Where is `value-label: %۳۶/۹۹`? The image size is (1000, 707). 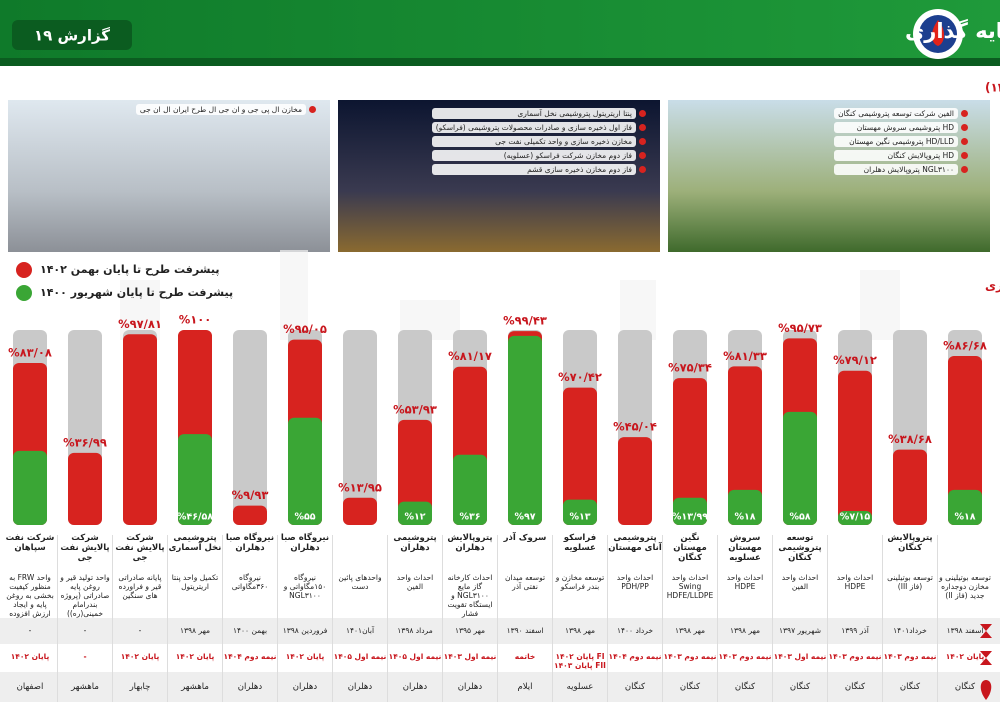
value-label: %۳۶/۹۹ is located at coordinates (85, 442).